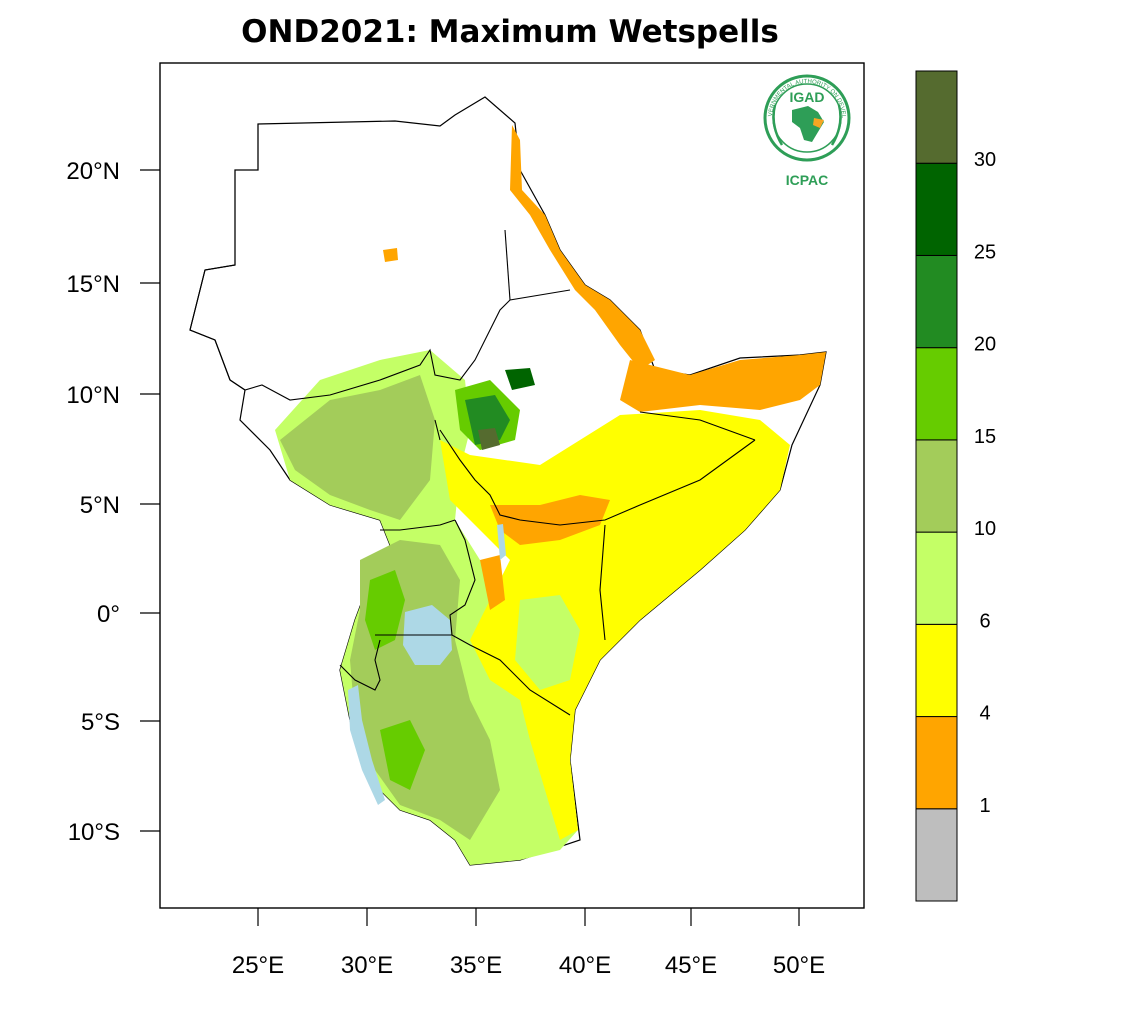 The image size is (1125, 1021). I want to click on lat-tick-label: 0°, so click(108, 614).